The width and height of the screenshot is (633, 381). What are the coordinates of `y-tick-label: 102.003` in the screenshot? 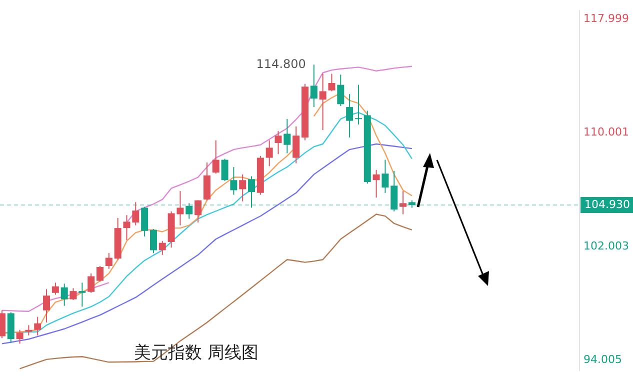 It's located at (607, 245).